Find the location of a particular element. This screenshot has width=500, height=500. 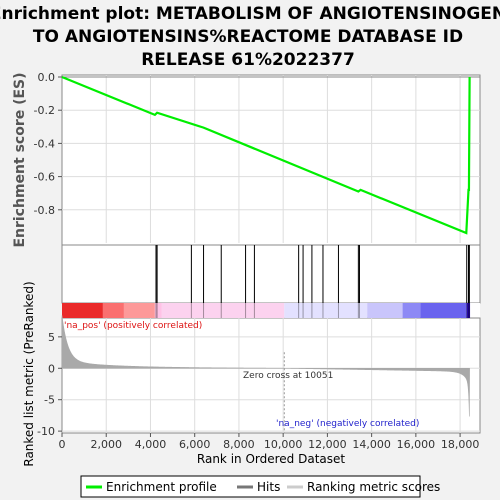

es-tick-label: -0.4 is located at coordinates (44, 143).